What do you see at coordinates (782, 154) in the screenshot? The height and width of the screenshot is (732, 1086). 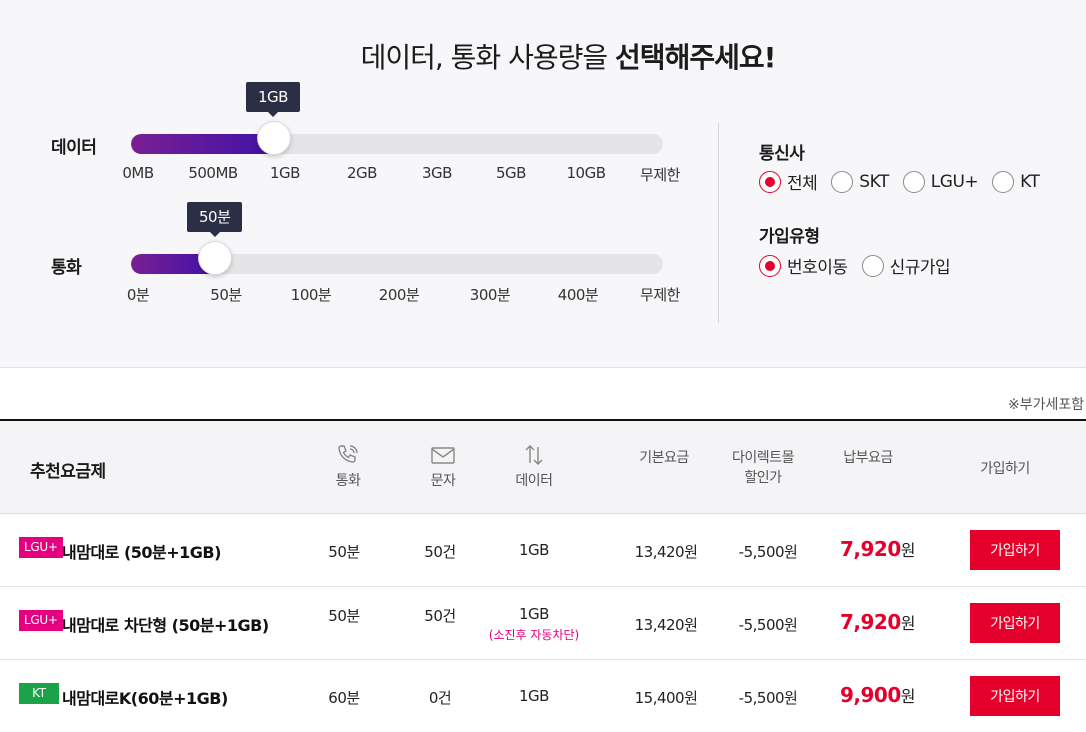 I see `carrier-title: 통신사` at bounding box center [782, 154].